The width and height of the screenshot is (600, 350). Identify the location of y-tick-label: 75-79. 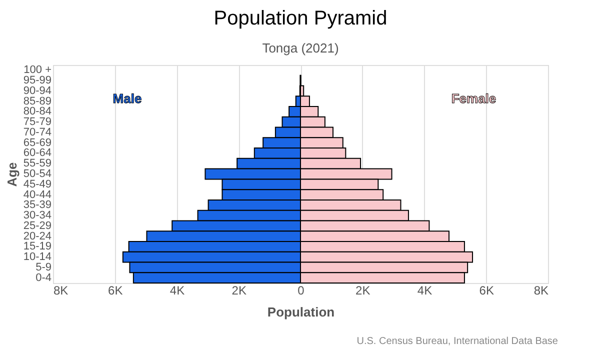
(37, 122).